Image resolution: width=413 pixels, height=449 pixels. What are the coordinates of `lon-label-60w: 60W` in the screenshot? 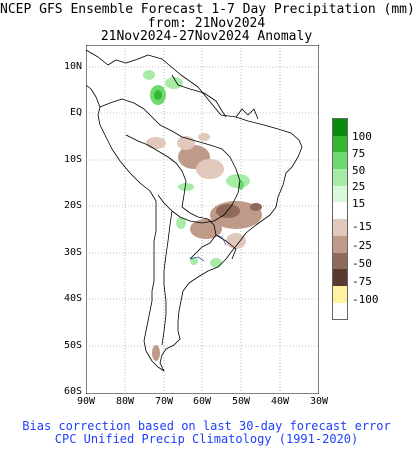 It's located at (202, 401).